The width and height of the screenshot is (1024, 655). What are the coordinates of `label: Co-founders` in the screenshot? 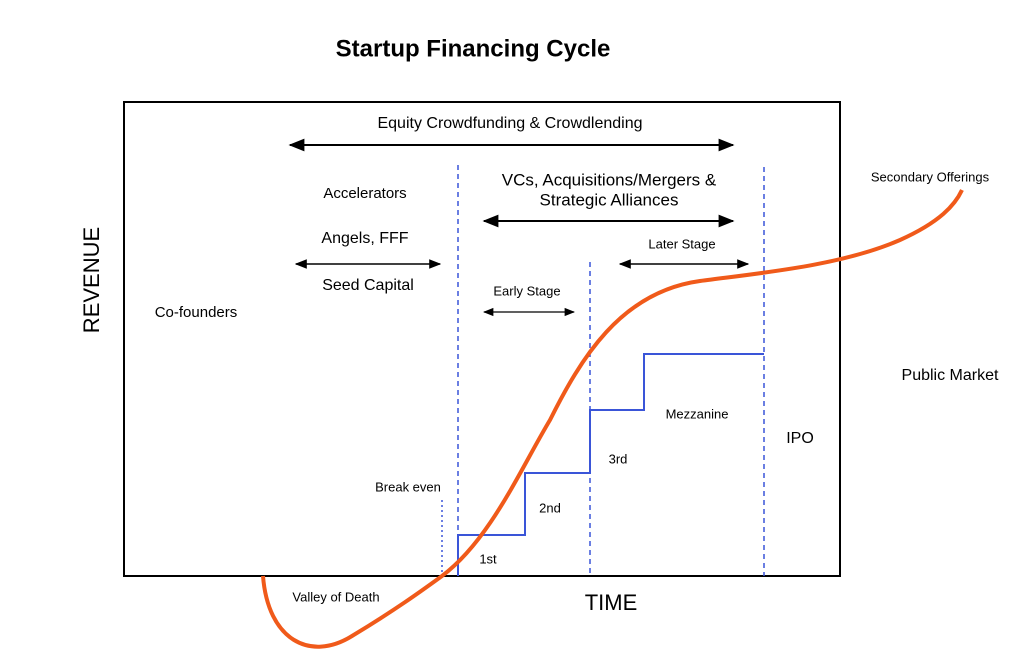 It's located at (196, 312).